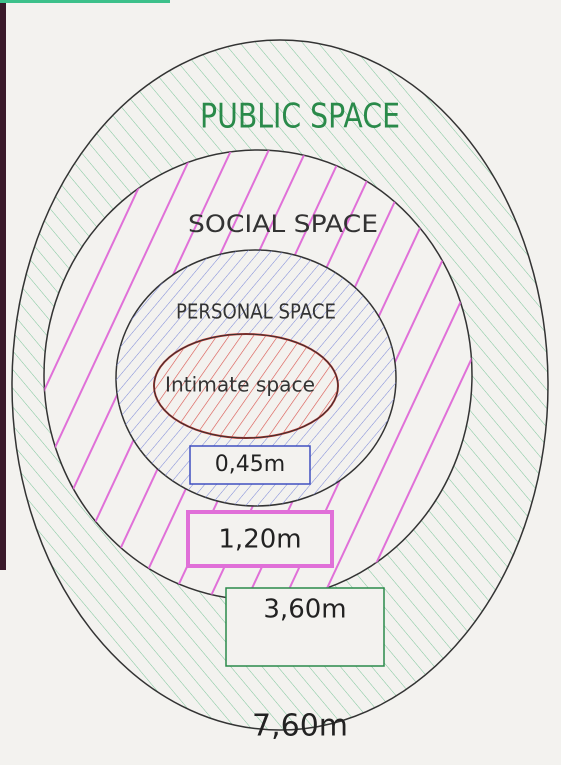  I want to click on zone-label: SOCIAL SPACE, so click(283, 224).